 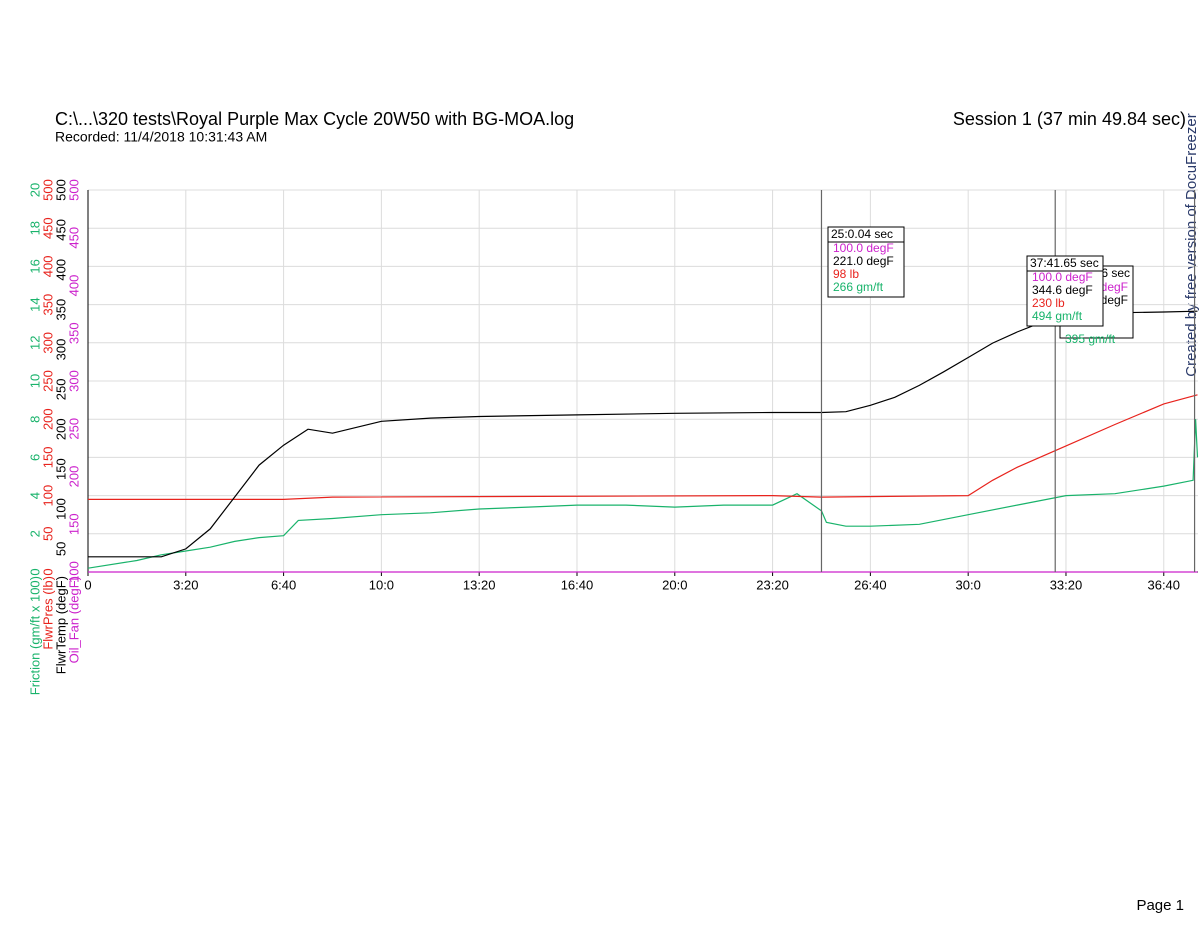 I want to click on x-tick-label: 0, so click(x=87, y=584).